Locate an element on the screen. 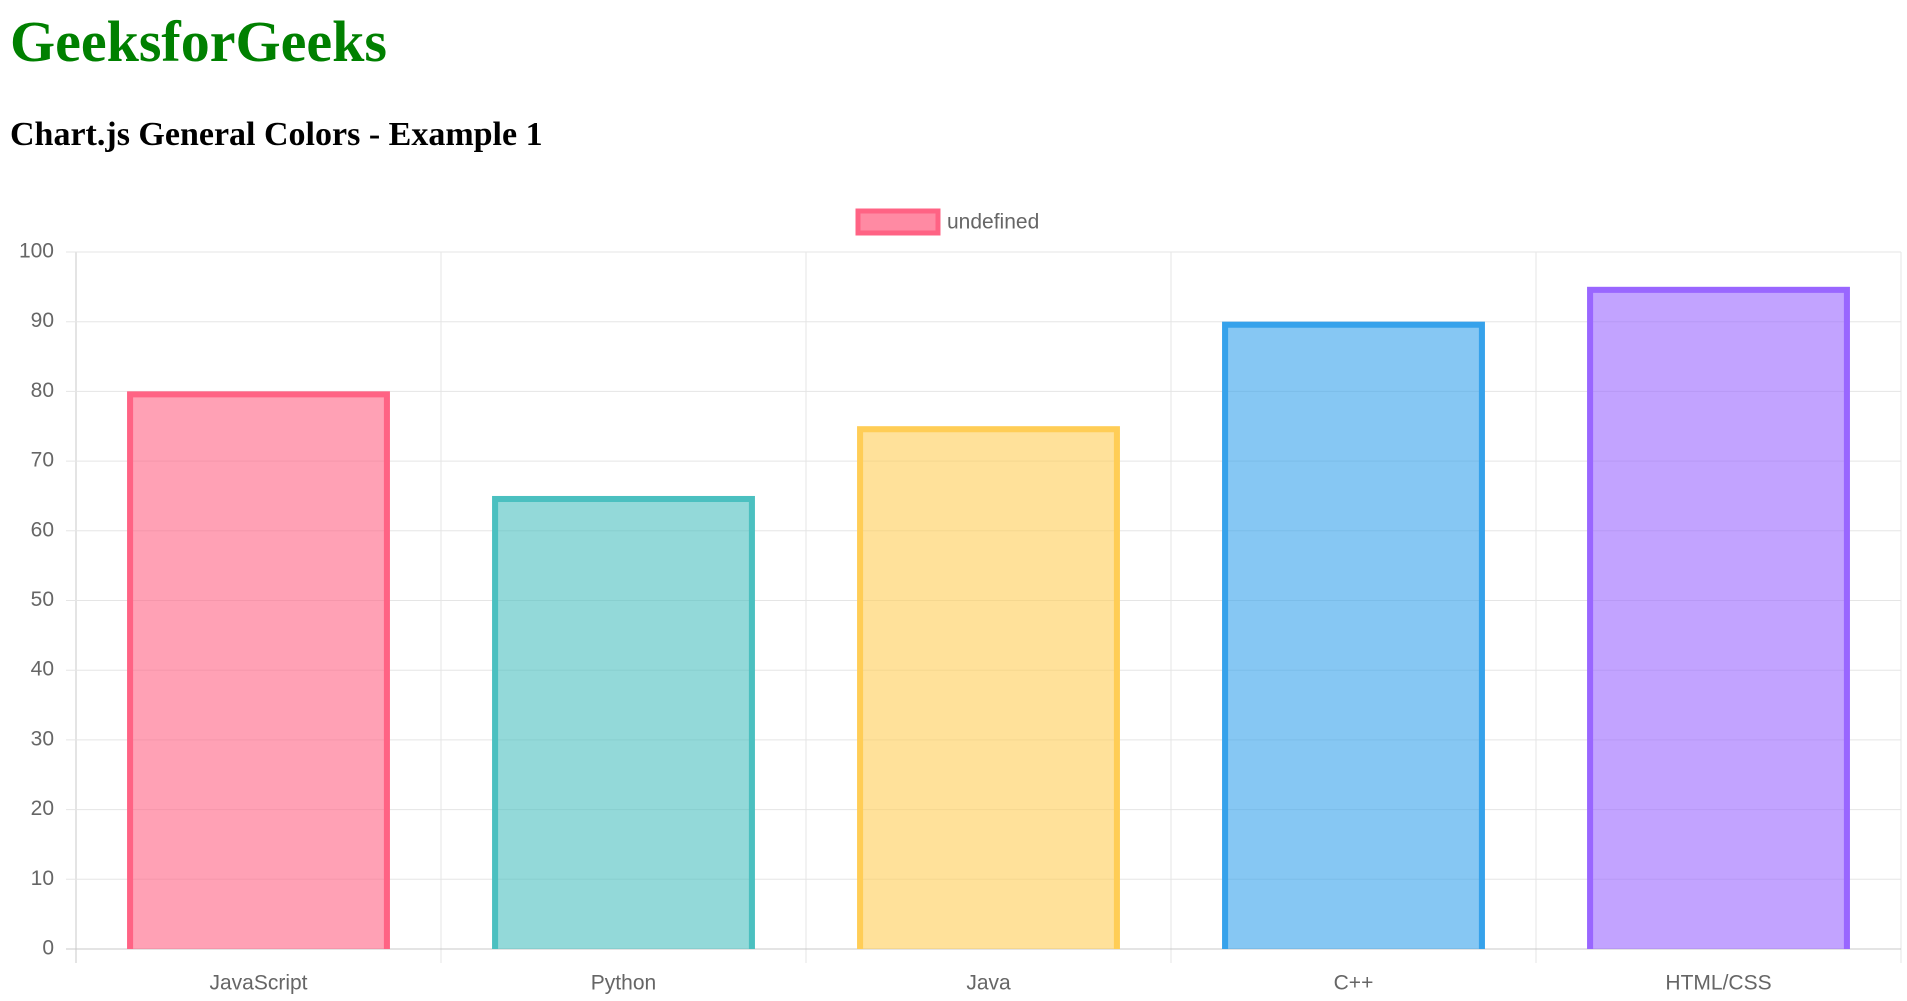 The width and height of the screenshot is (1907, 1001). y-tick-label: 20 is located at coordinates (42, 808).